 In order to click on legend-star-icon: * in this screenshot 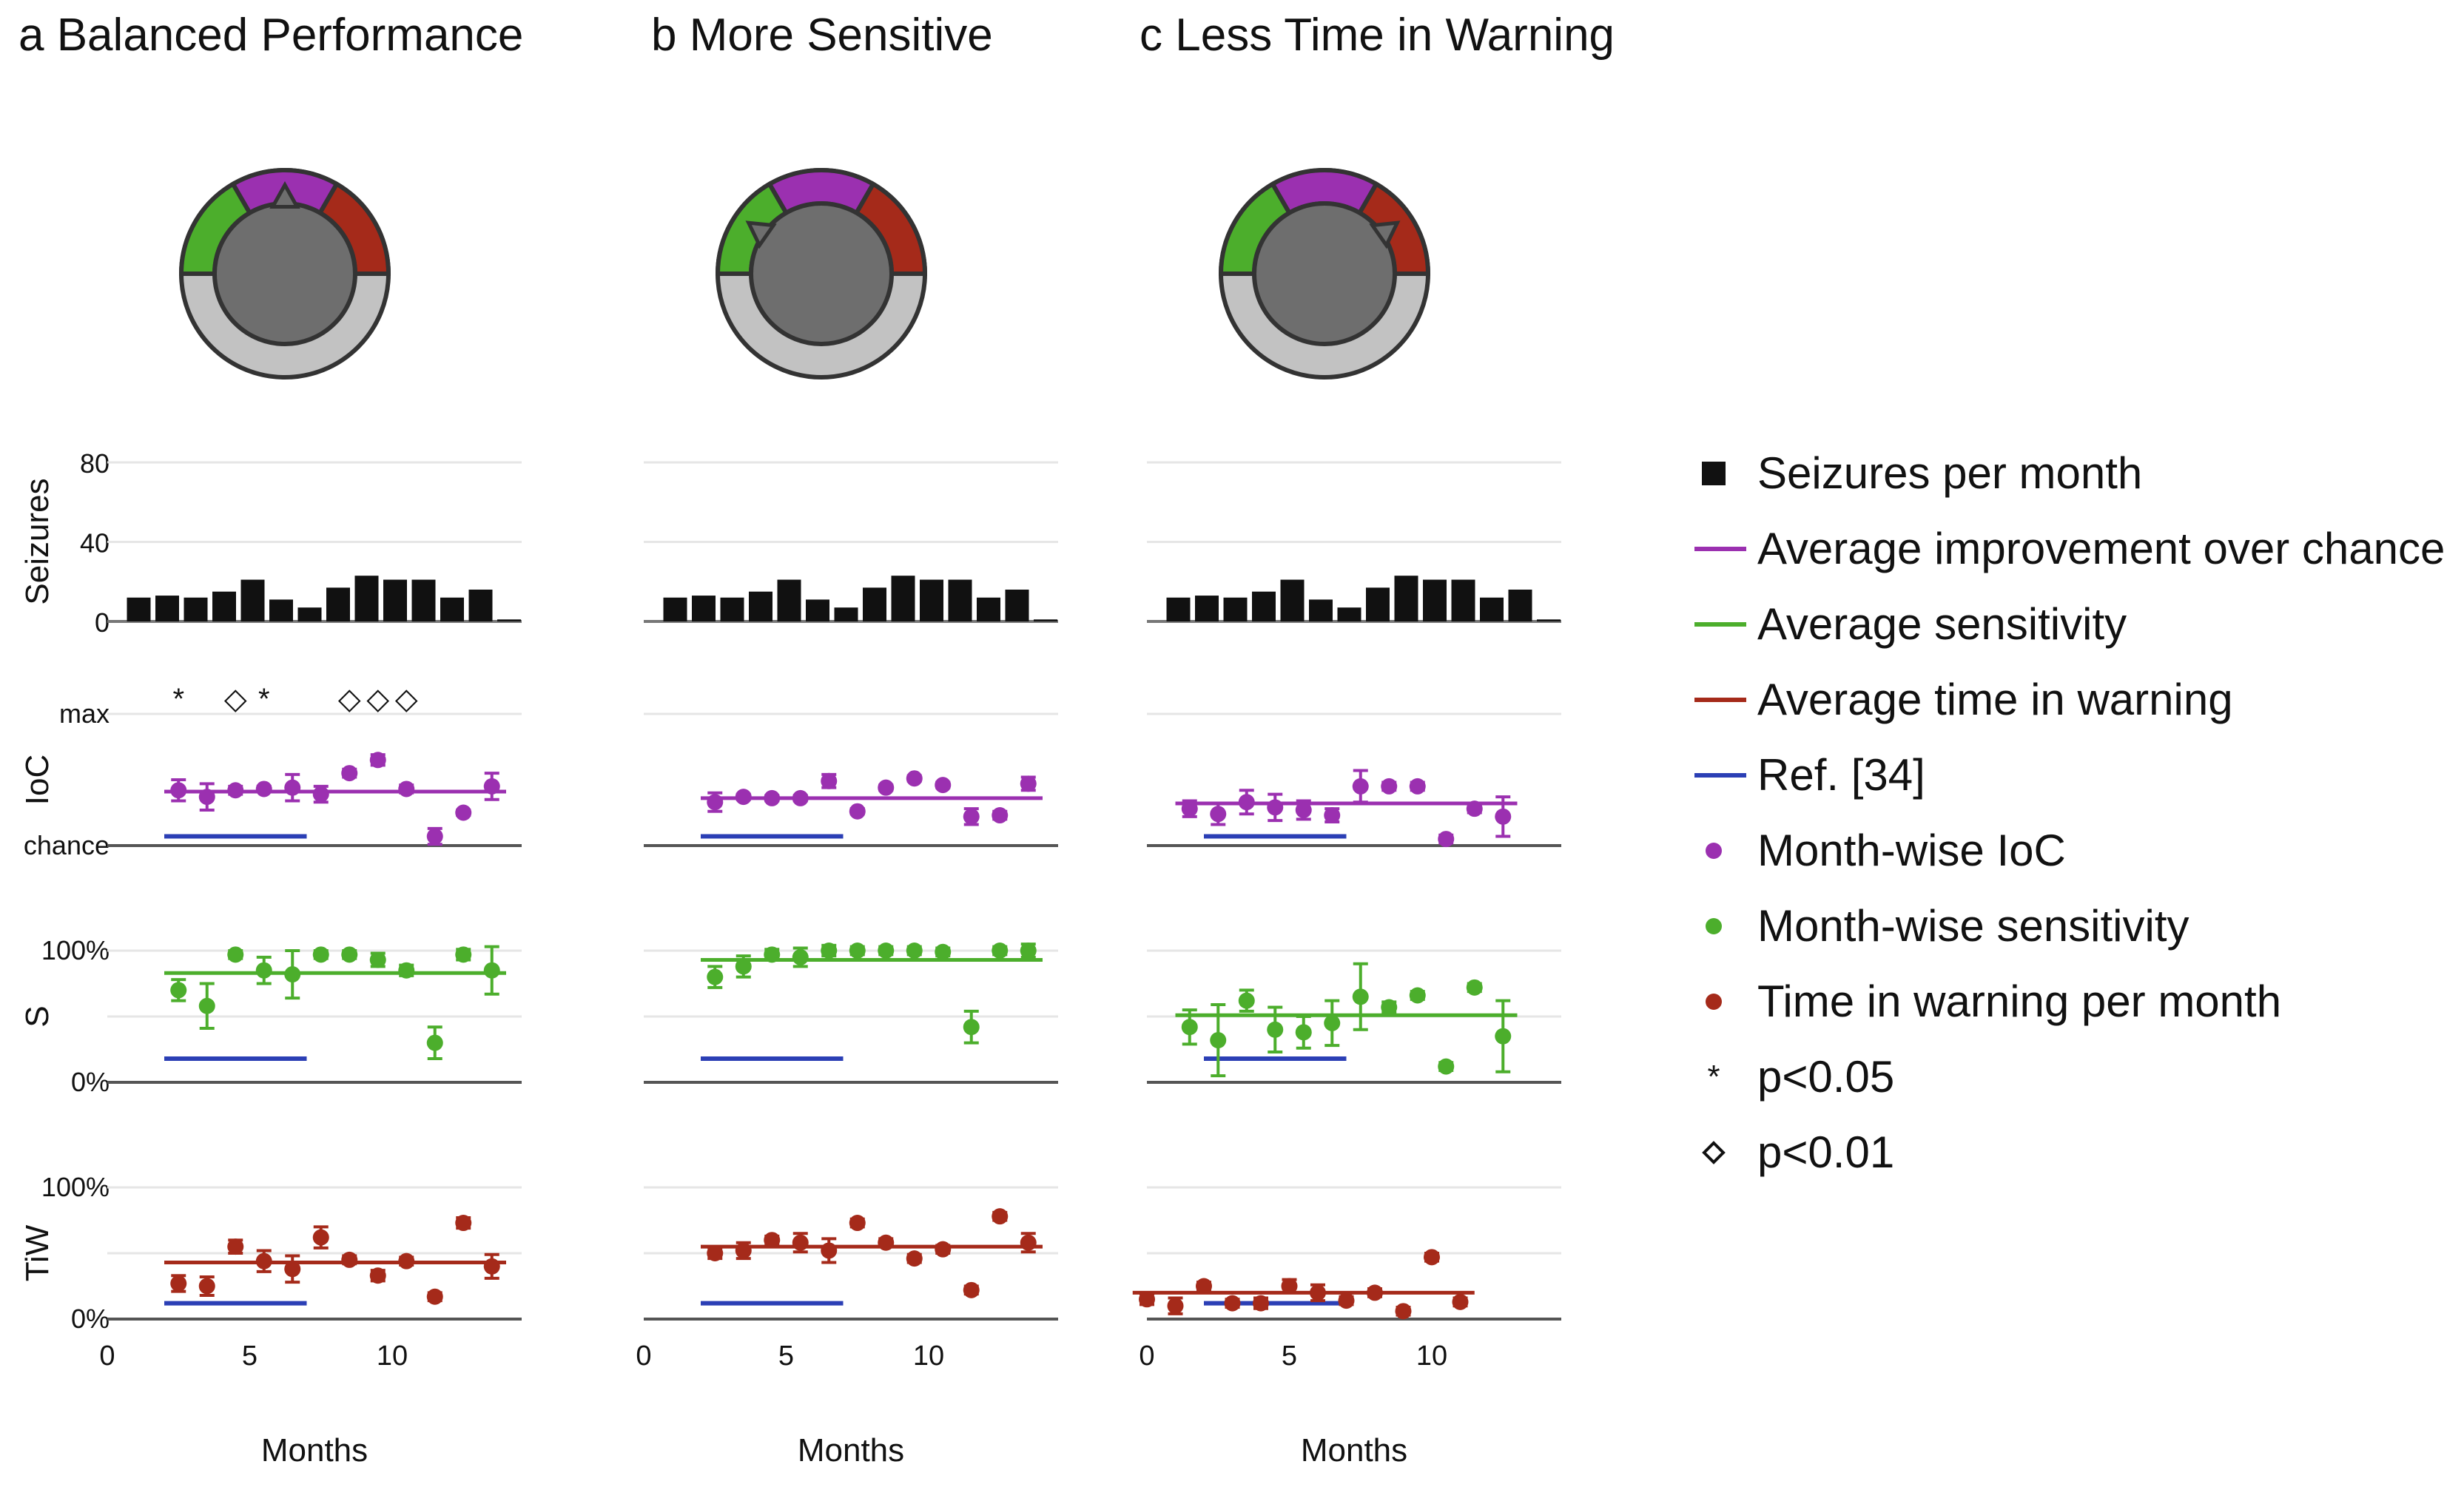, I will do `click(1713, 1077)`.